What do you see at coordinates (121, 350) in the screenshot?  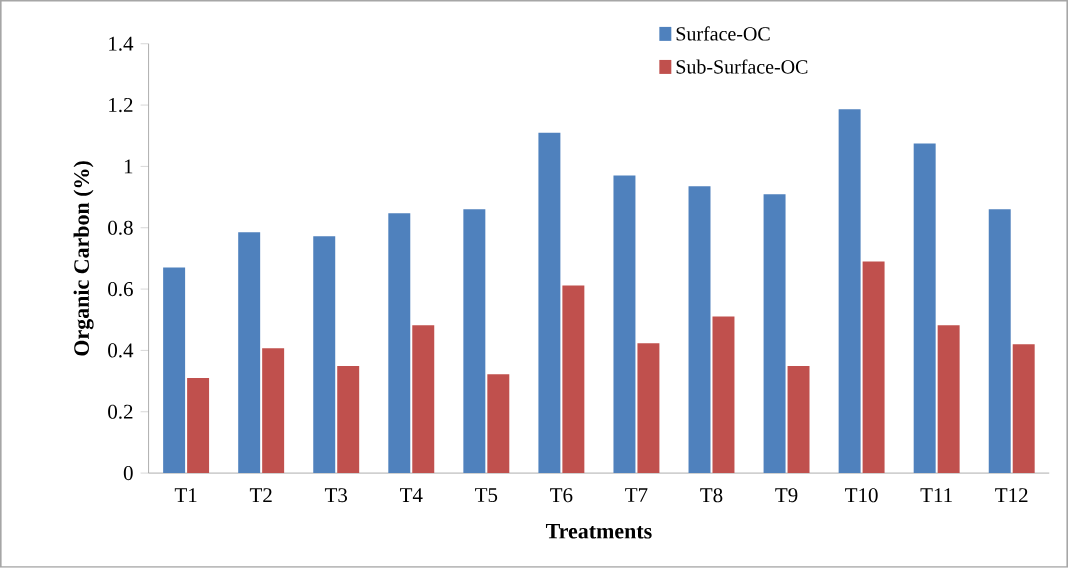 I see `y-tick-label: 0.4` at bounding box center [121, 350].